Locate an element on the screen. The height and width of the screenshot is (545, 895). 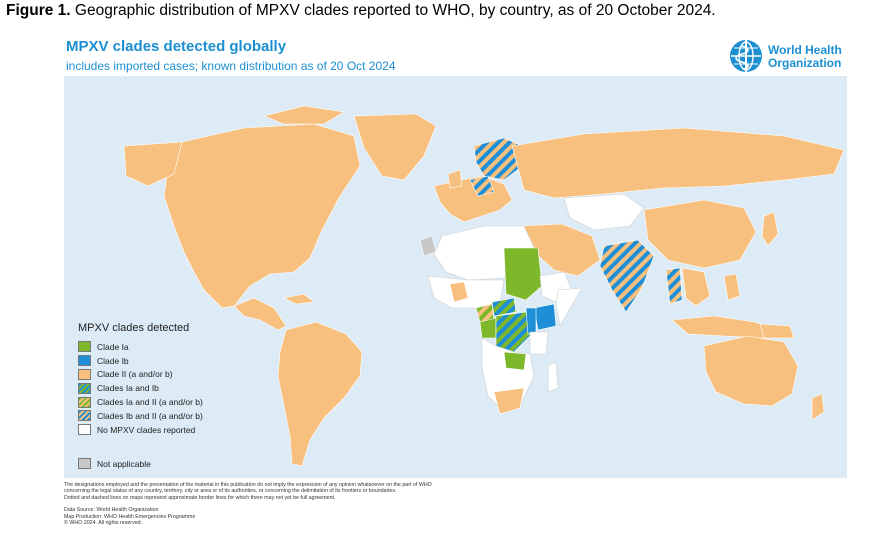
legend-label: No MPXV clades reported is located at coordinates (146, 429).